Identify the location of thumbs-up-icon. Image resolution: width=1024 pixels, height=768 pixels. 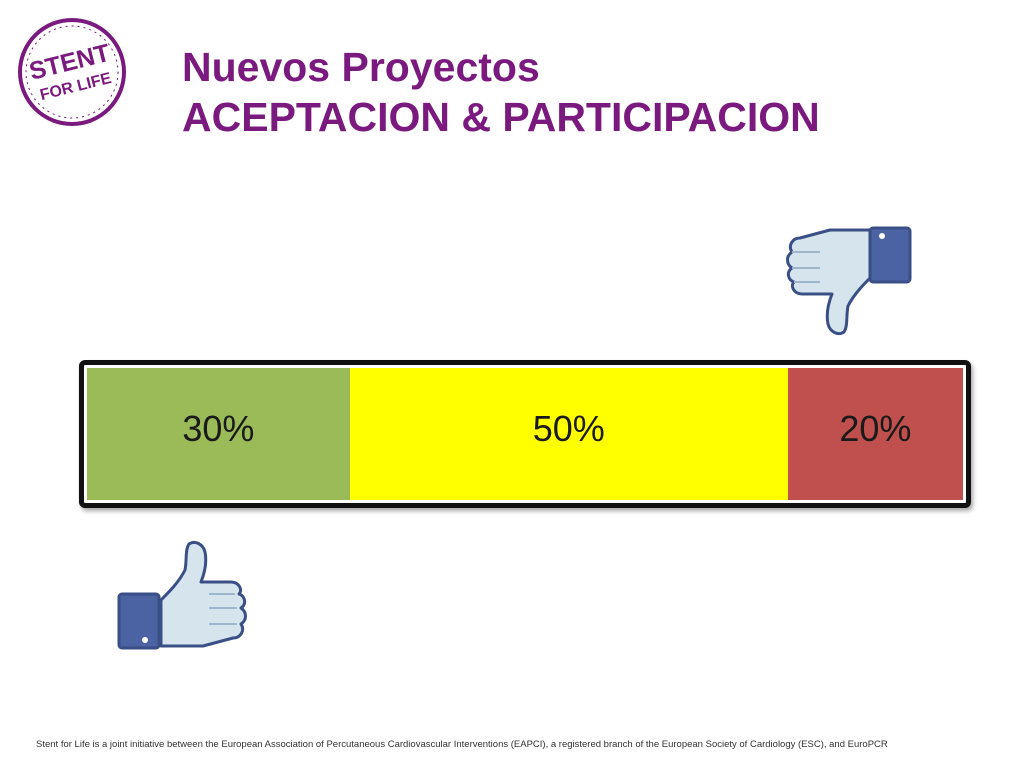
(182, 595).